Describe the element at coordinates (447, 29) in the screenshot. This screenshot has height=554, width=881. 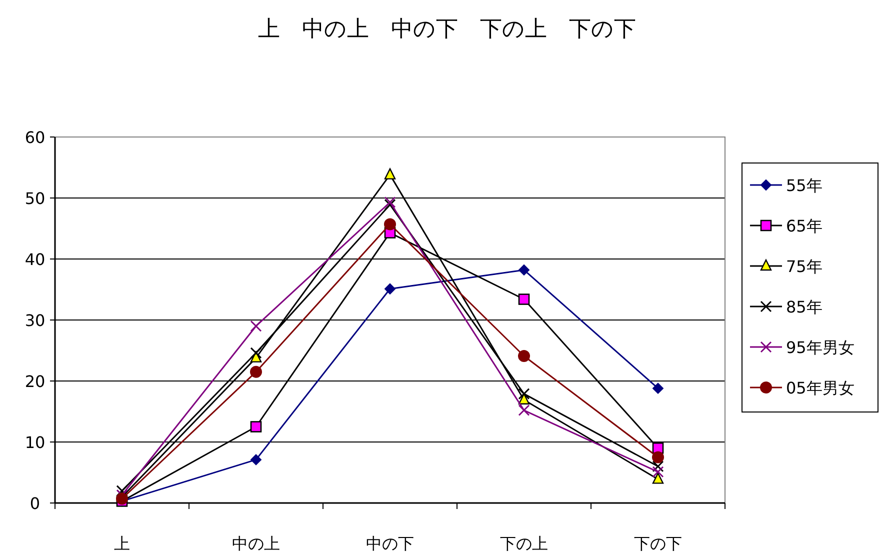
I see `title: 上 中の上 中の下 下の上 下の下` at that location.